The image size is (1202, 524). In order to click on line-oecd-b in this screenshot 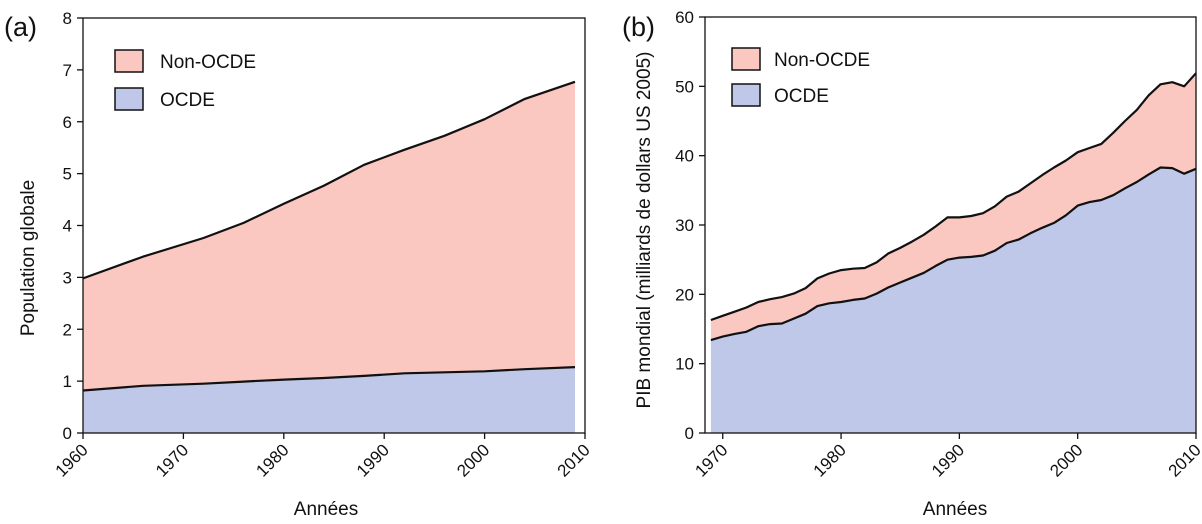, I will do `click(953, 254)`.